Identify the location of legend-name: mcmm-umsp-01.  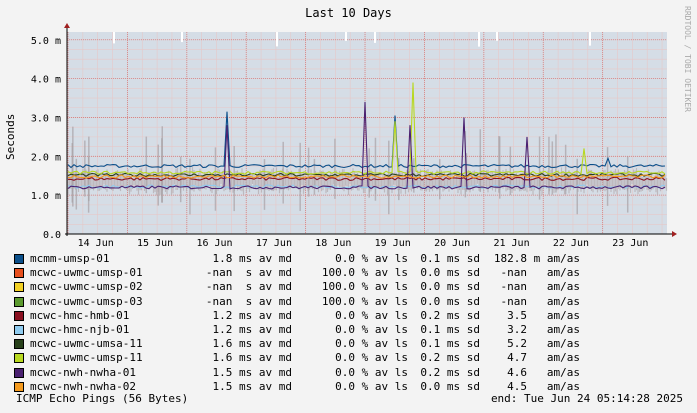
(70, 258).